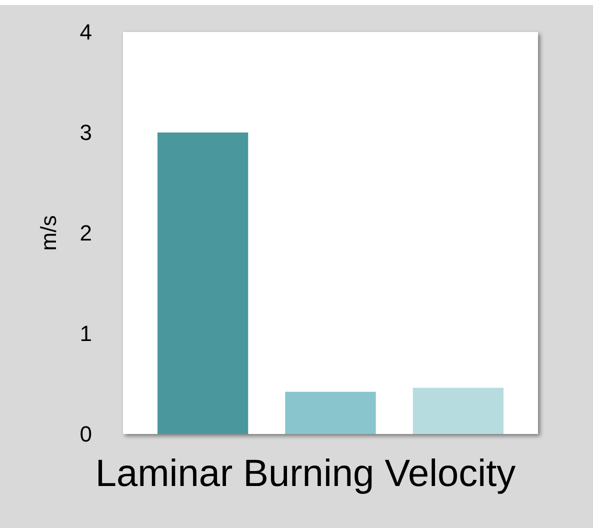 This screenshot has height=528, width=593. I want to click on y-tick-label: 3, so click(86, 133).